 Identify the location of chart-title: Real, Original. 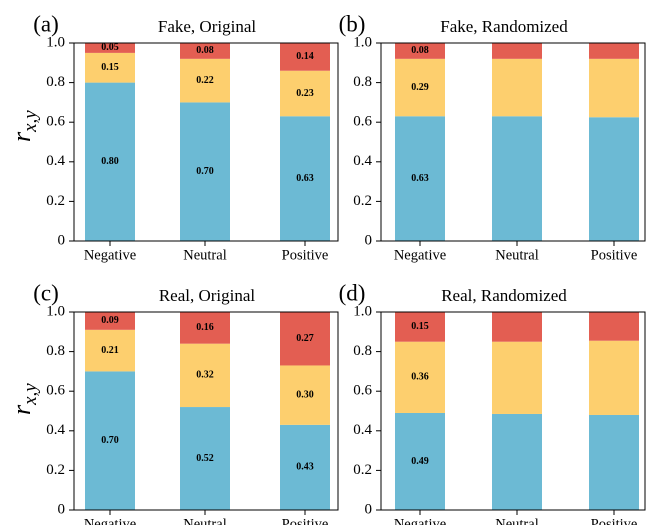
(207, 295).